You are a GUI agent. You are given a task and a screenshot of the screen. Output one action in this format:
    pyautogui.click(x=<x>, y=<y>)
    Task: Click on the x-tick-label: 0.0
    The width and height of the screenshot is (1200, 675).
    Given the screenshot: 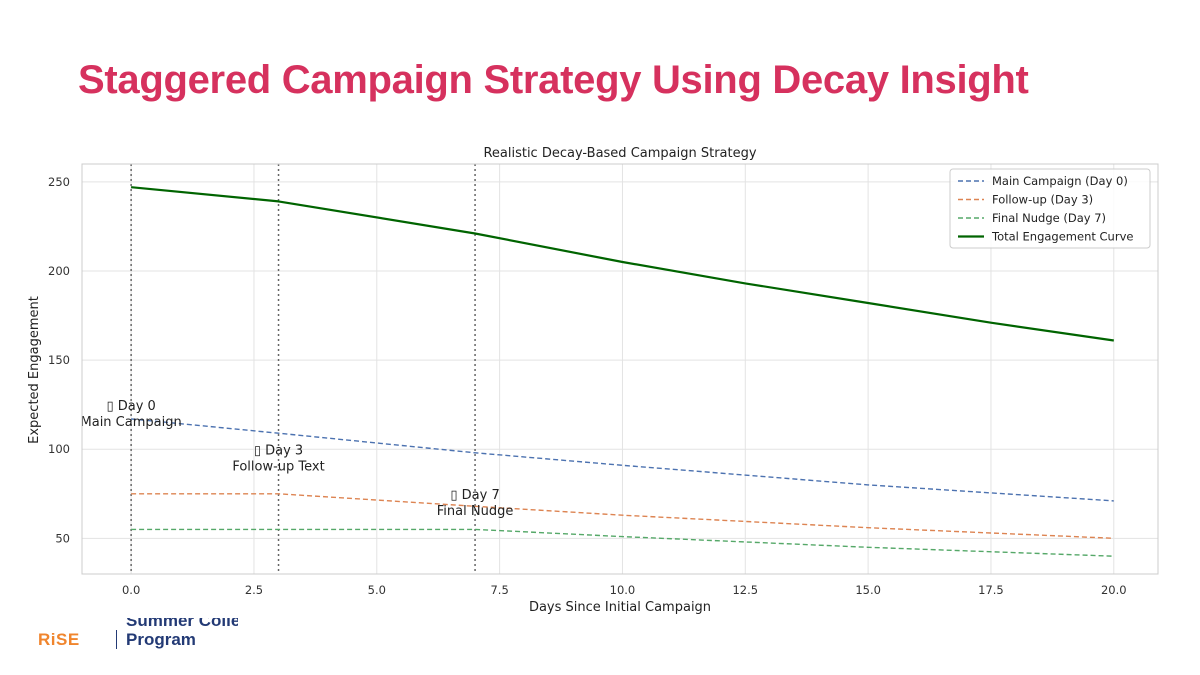 What is the action you would take?
    pyautogui.click(x=131, y=590)
    